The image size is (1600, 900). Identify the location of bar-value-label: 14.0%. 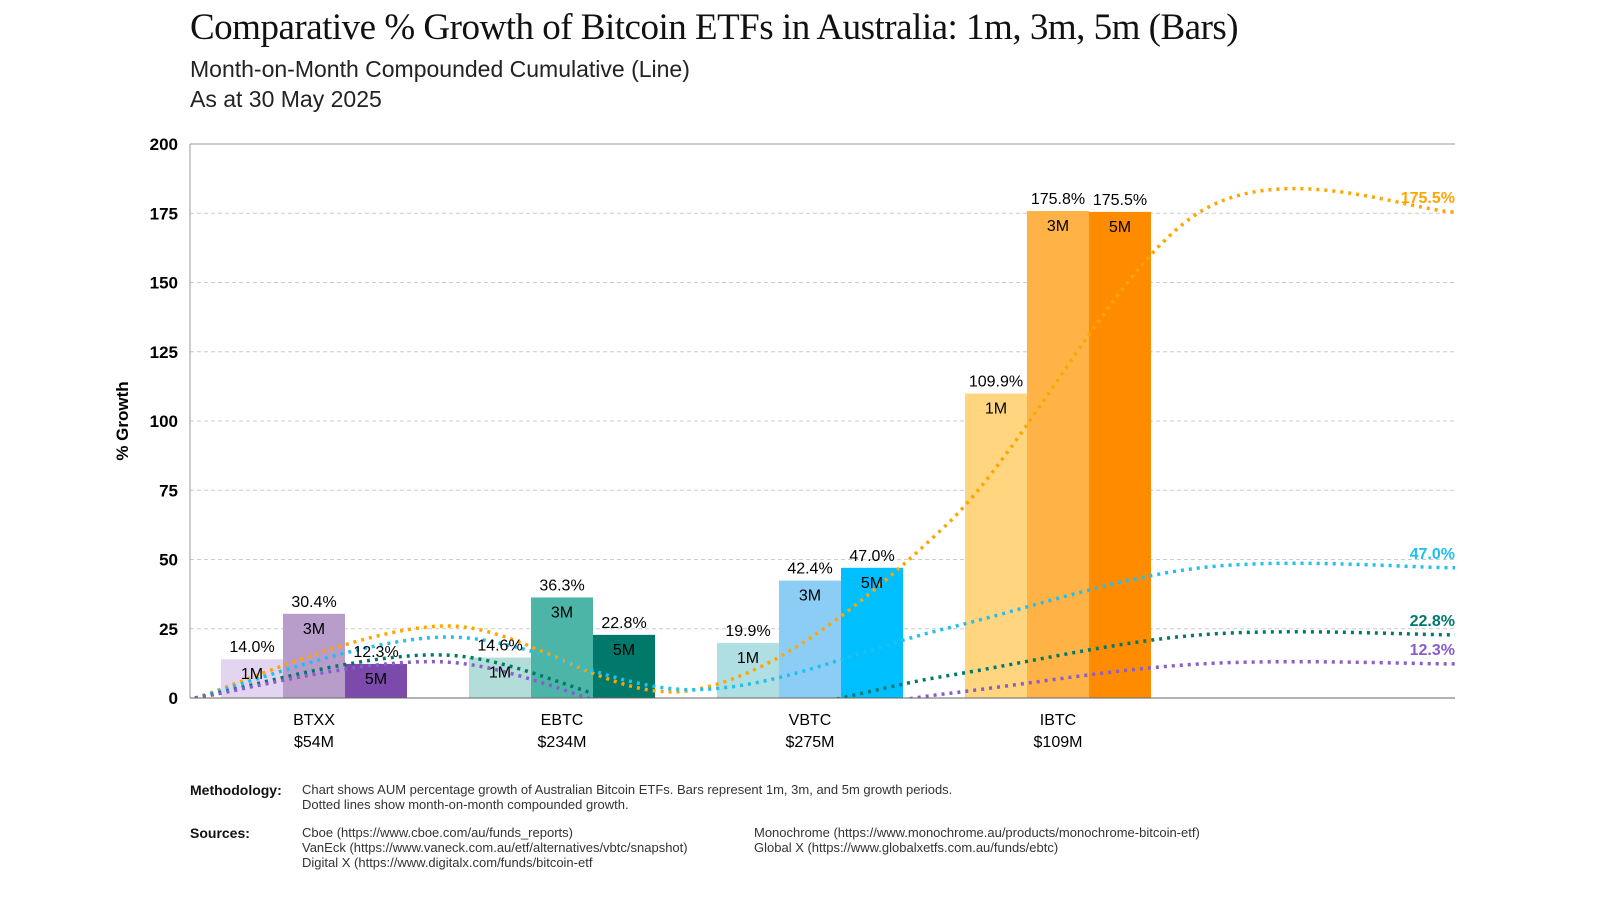
(251, 647).